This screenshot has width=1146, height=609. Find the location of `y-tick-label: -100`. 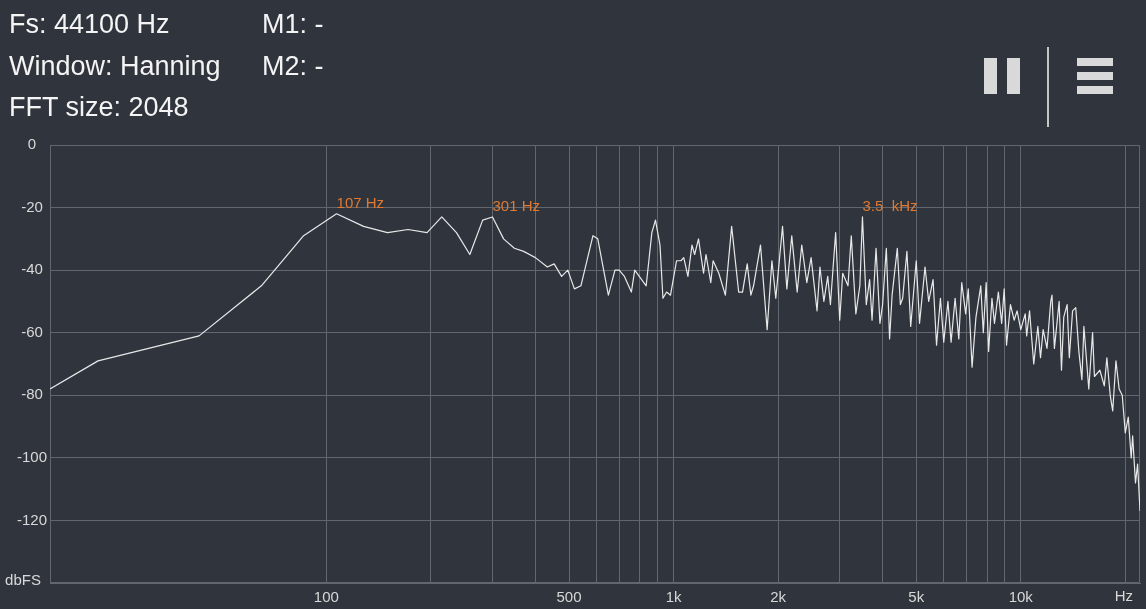

y-tick-label: -100 is located at coordinates (31, 456).